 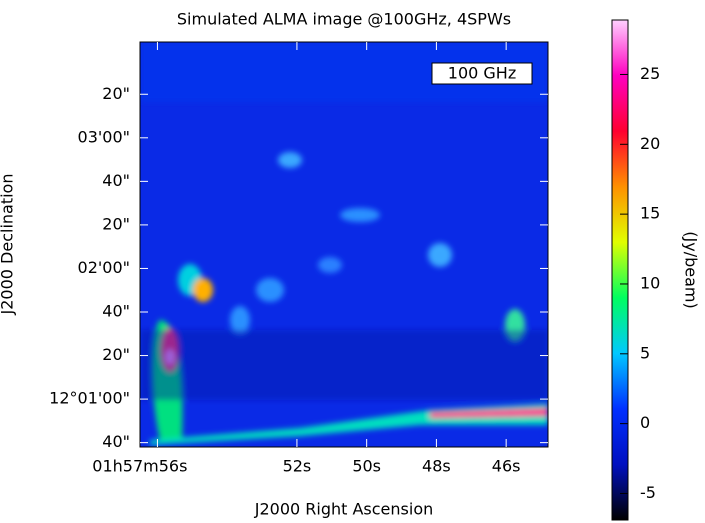 I want to click on x-tick-label: 48s, so click(x=436, y=466).